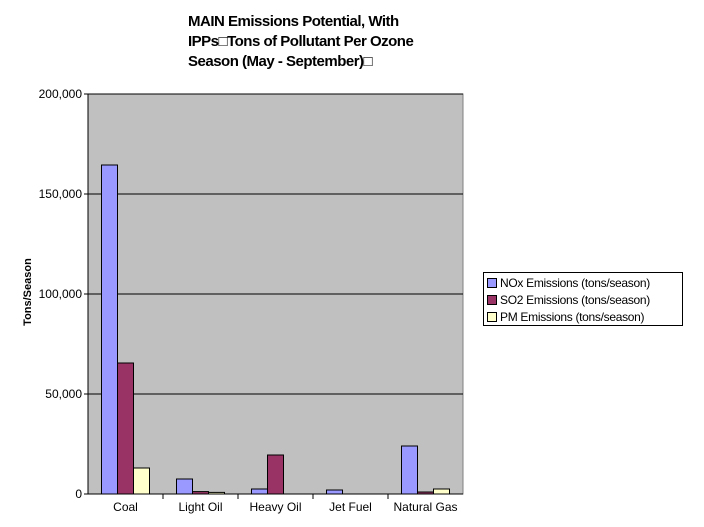 The width and height of the screenshot is (704, 527). I want to click on legend-label-nox: NOx Emissions (tons/season), so click(575, 282).